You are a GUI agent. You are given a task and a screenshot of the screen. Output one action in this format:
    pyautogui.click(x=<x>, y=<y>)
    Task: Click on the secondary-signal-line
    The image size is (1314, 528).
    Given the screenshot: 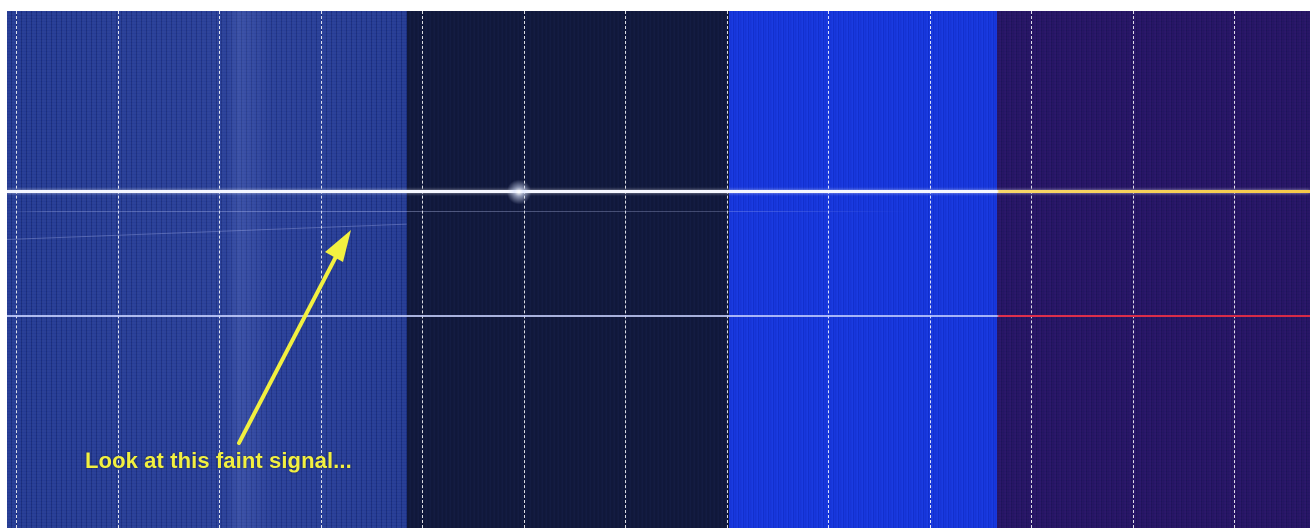 What is the action you would take?
    pyautogui.click(x=658, y=316)
    